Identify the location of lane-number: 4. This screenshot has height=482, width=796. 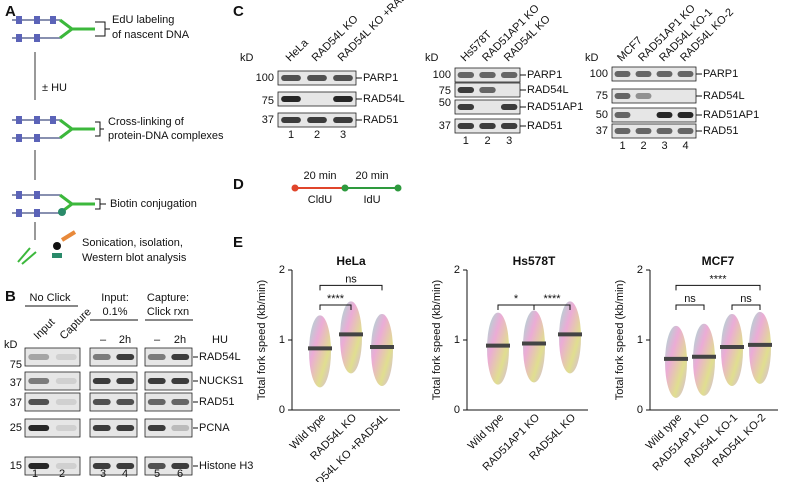
(685, 146).